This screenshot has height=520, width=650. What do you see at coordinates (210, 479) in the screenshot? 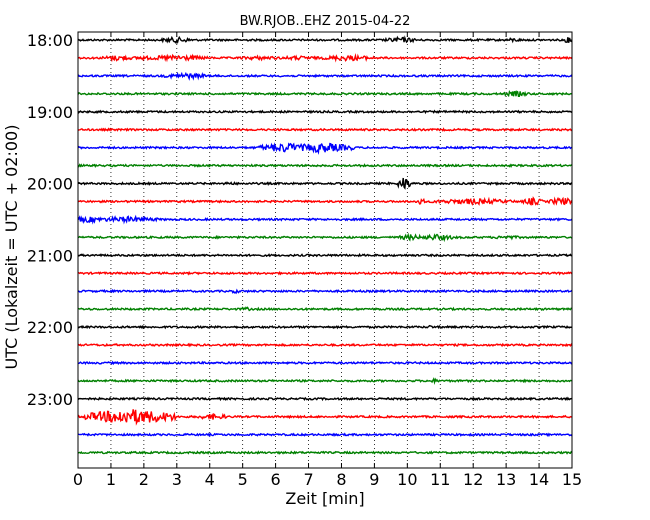
I see `x-tick-label: 4` at bounding box center [210, 479].